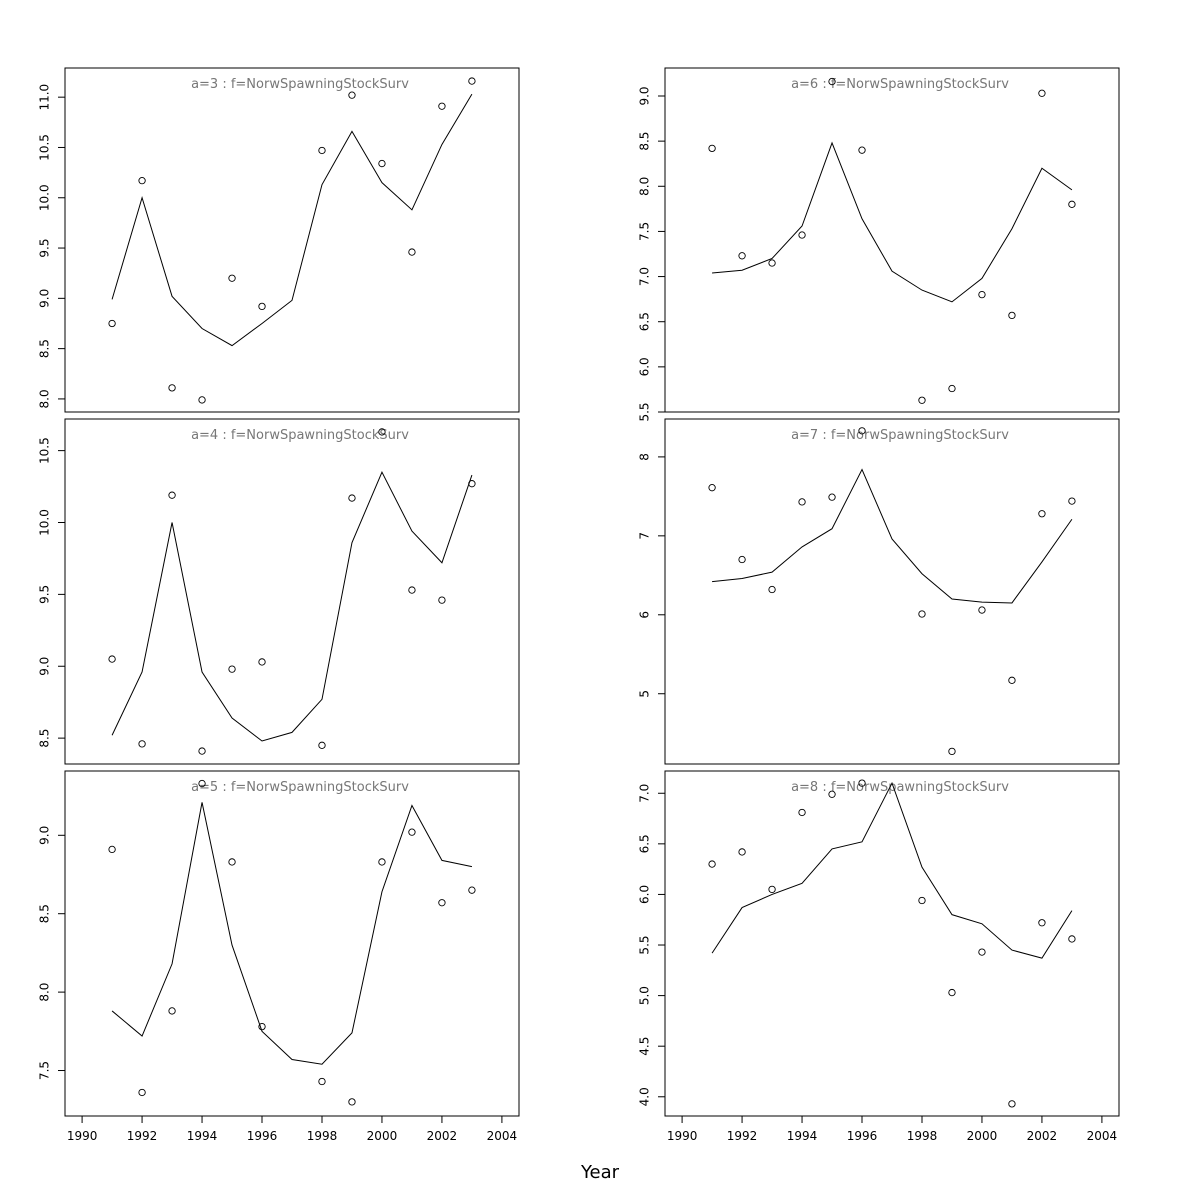  Describe the element at coordinates (262, 1136) in the screenshot. I see `x-tick-label: 1996` at that location.